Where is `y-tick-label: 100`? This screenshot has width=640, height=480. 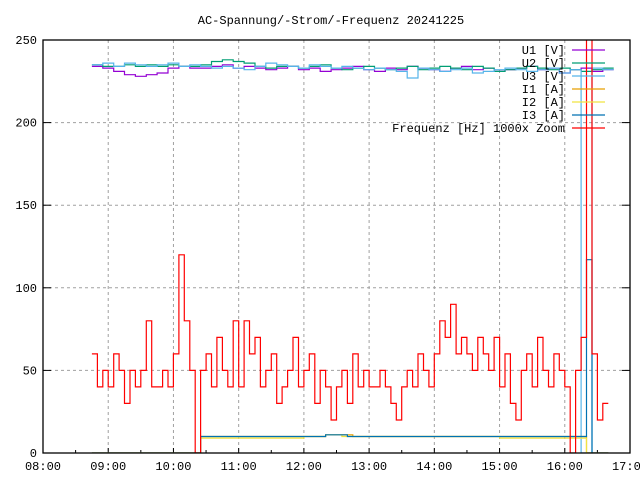
y-tick-label: 100 is located at coordinates (26, 289).